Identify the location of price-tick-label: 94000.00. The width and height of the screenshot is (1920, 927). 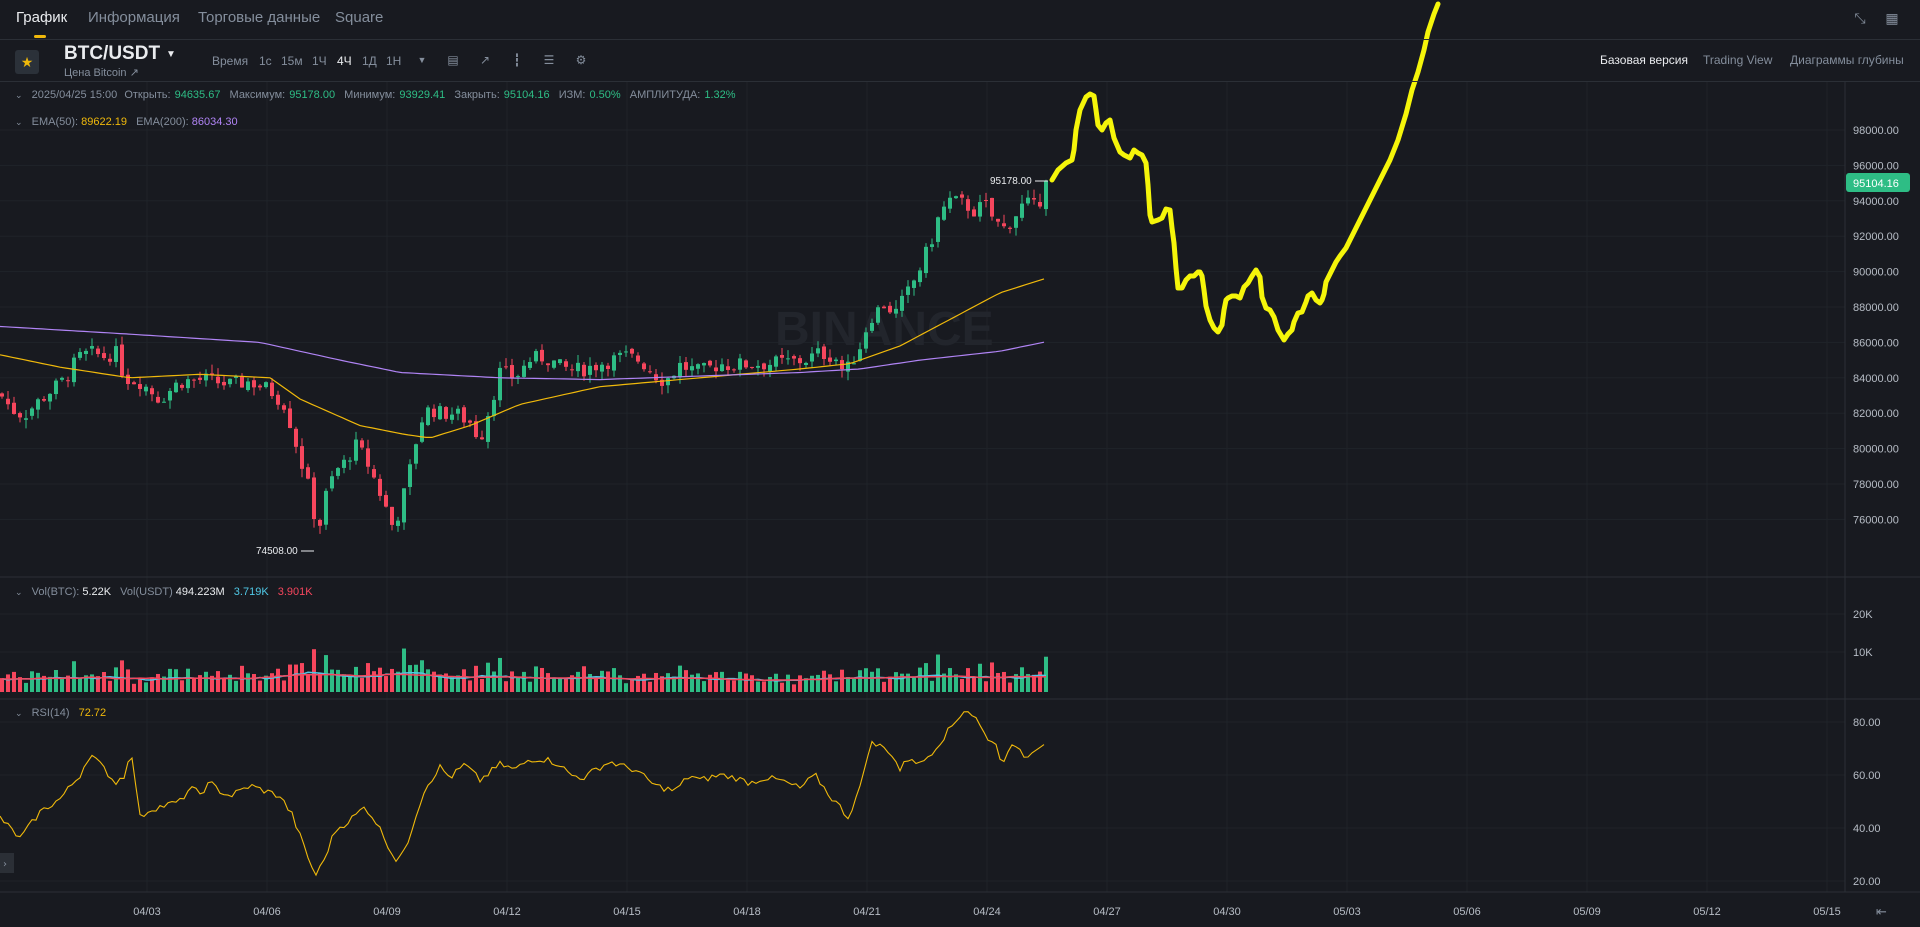
(1876, 202).